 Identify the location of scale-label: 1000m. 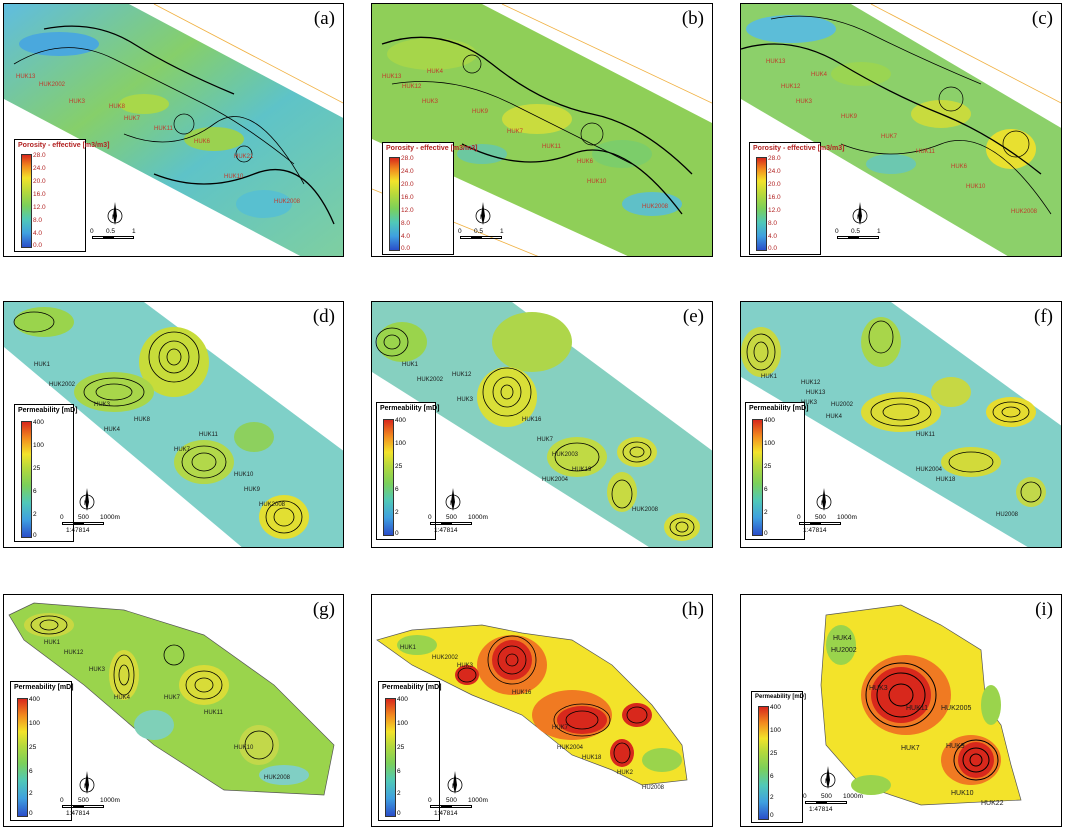
(110, 800).